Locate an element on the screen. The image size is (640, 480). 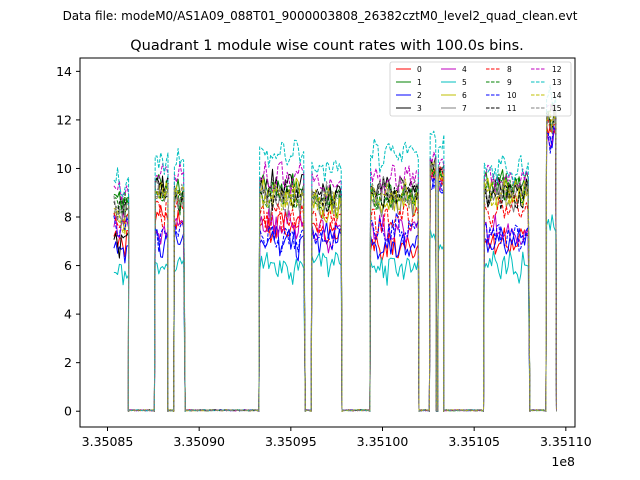
legend-label-6: 6 is located at coordinates (464, 95).